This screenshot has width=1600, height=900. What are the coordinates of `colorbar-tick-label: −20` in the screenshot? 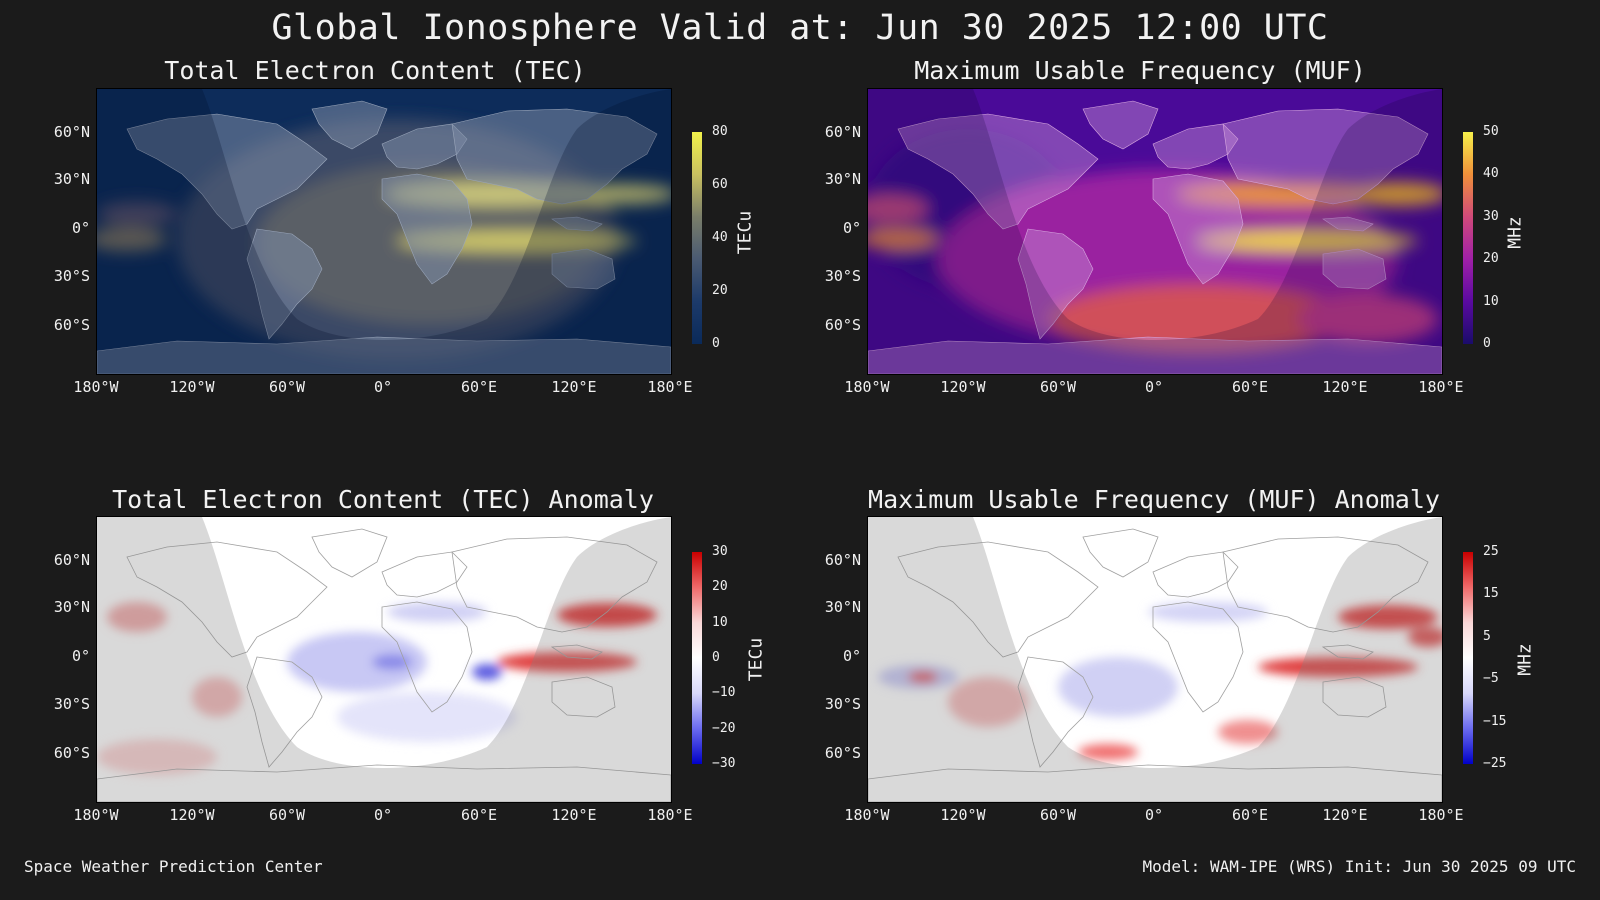 It's located at (724, 728).